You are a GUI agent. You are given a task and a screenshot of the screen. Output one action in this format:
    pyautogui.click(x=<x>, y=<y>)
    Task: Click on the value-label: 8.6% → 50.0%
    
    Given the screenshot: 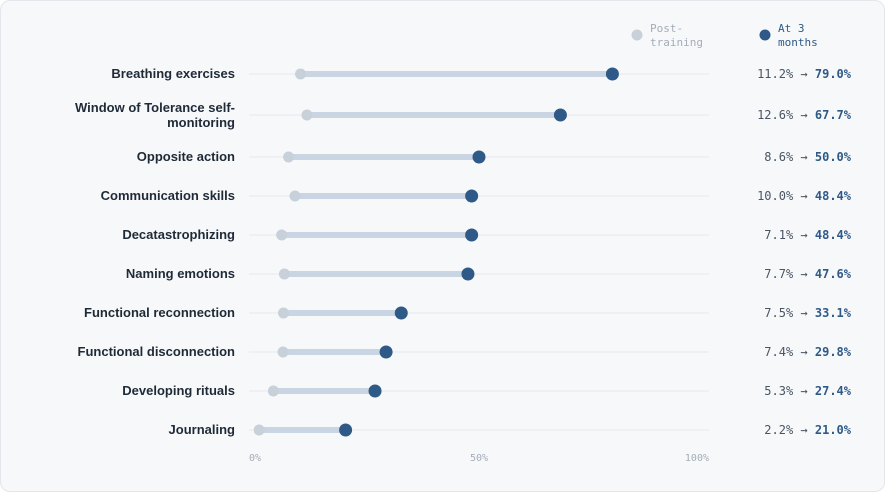 What is the action you would take?
    pyautogui.click(x=807, y=157)
    